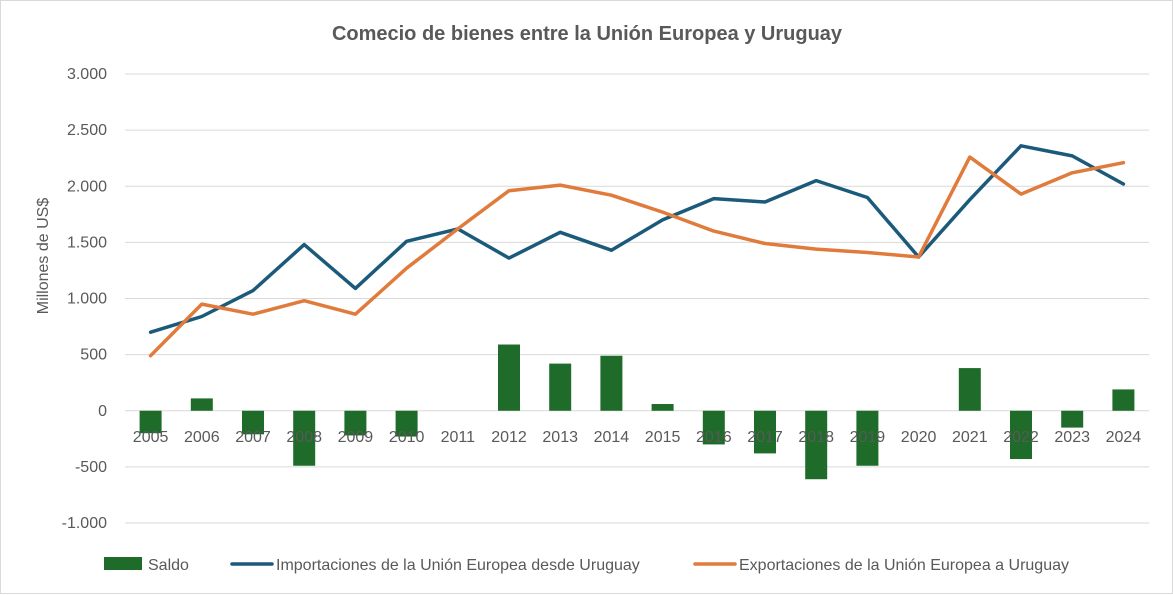 The image size is (1173, 595). I want to click on y-tick-label: 0, so click(102, 411).